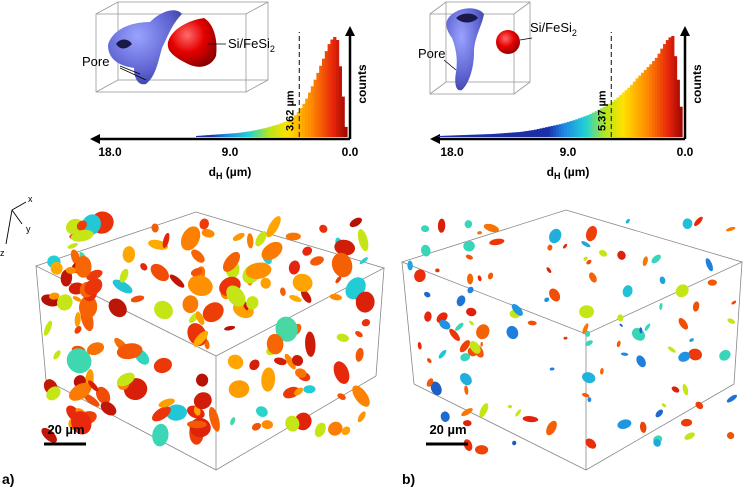  What do you see at coordinates (230, 173) in the screenshot?
I see `xlabel-a: dH (µm)` at bounding box center [230, 173].